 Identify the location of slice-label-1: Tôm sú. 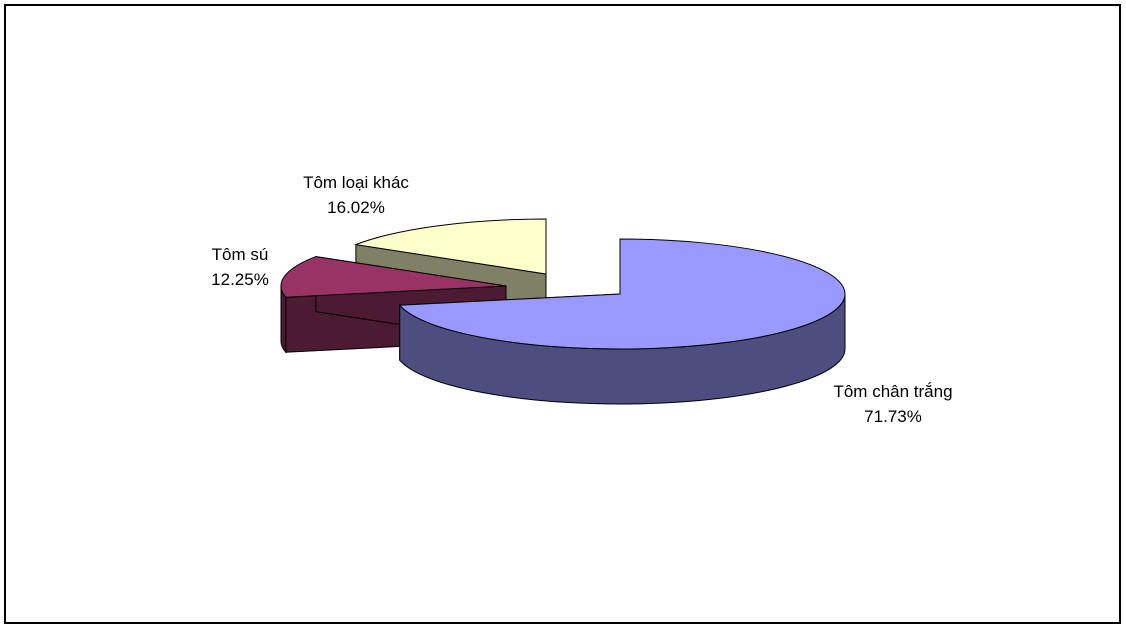
(240, 254).